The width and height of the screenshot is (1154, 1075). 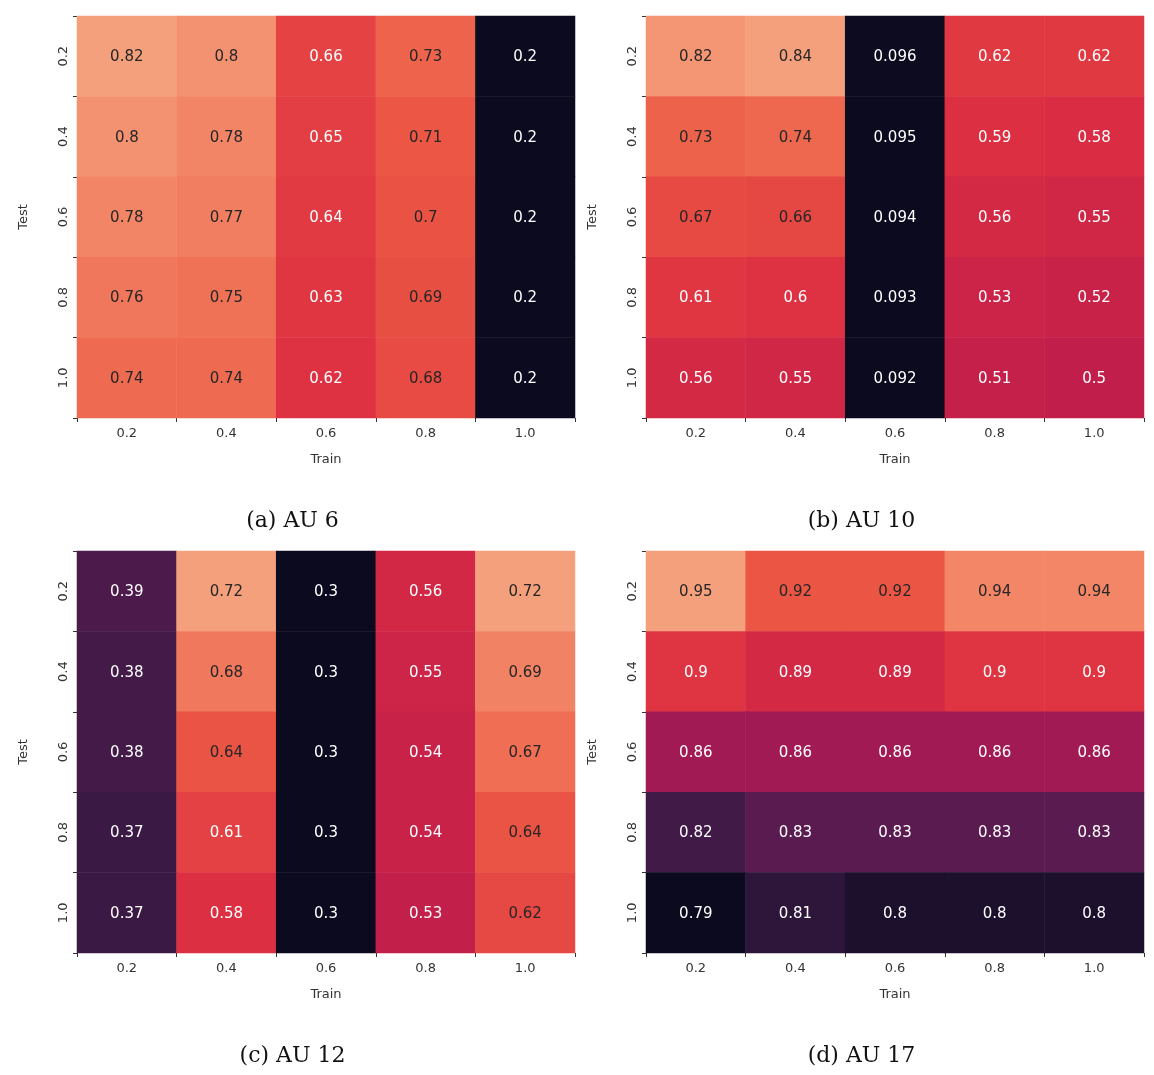 I want to click on data-label: 0.75, so click(x=226, y=297).